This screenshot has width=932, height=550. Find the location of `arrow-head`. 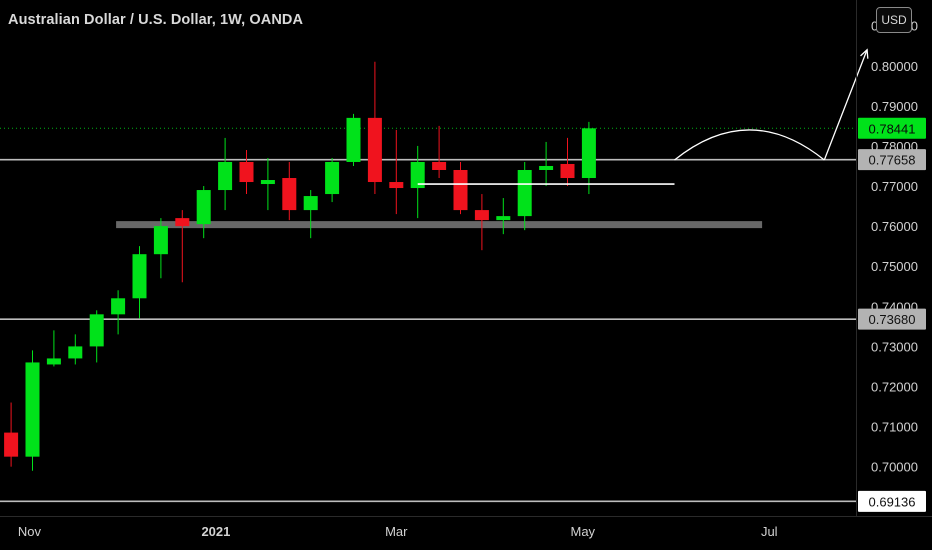

arrow-head is located at coordinates (864, 53).